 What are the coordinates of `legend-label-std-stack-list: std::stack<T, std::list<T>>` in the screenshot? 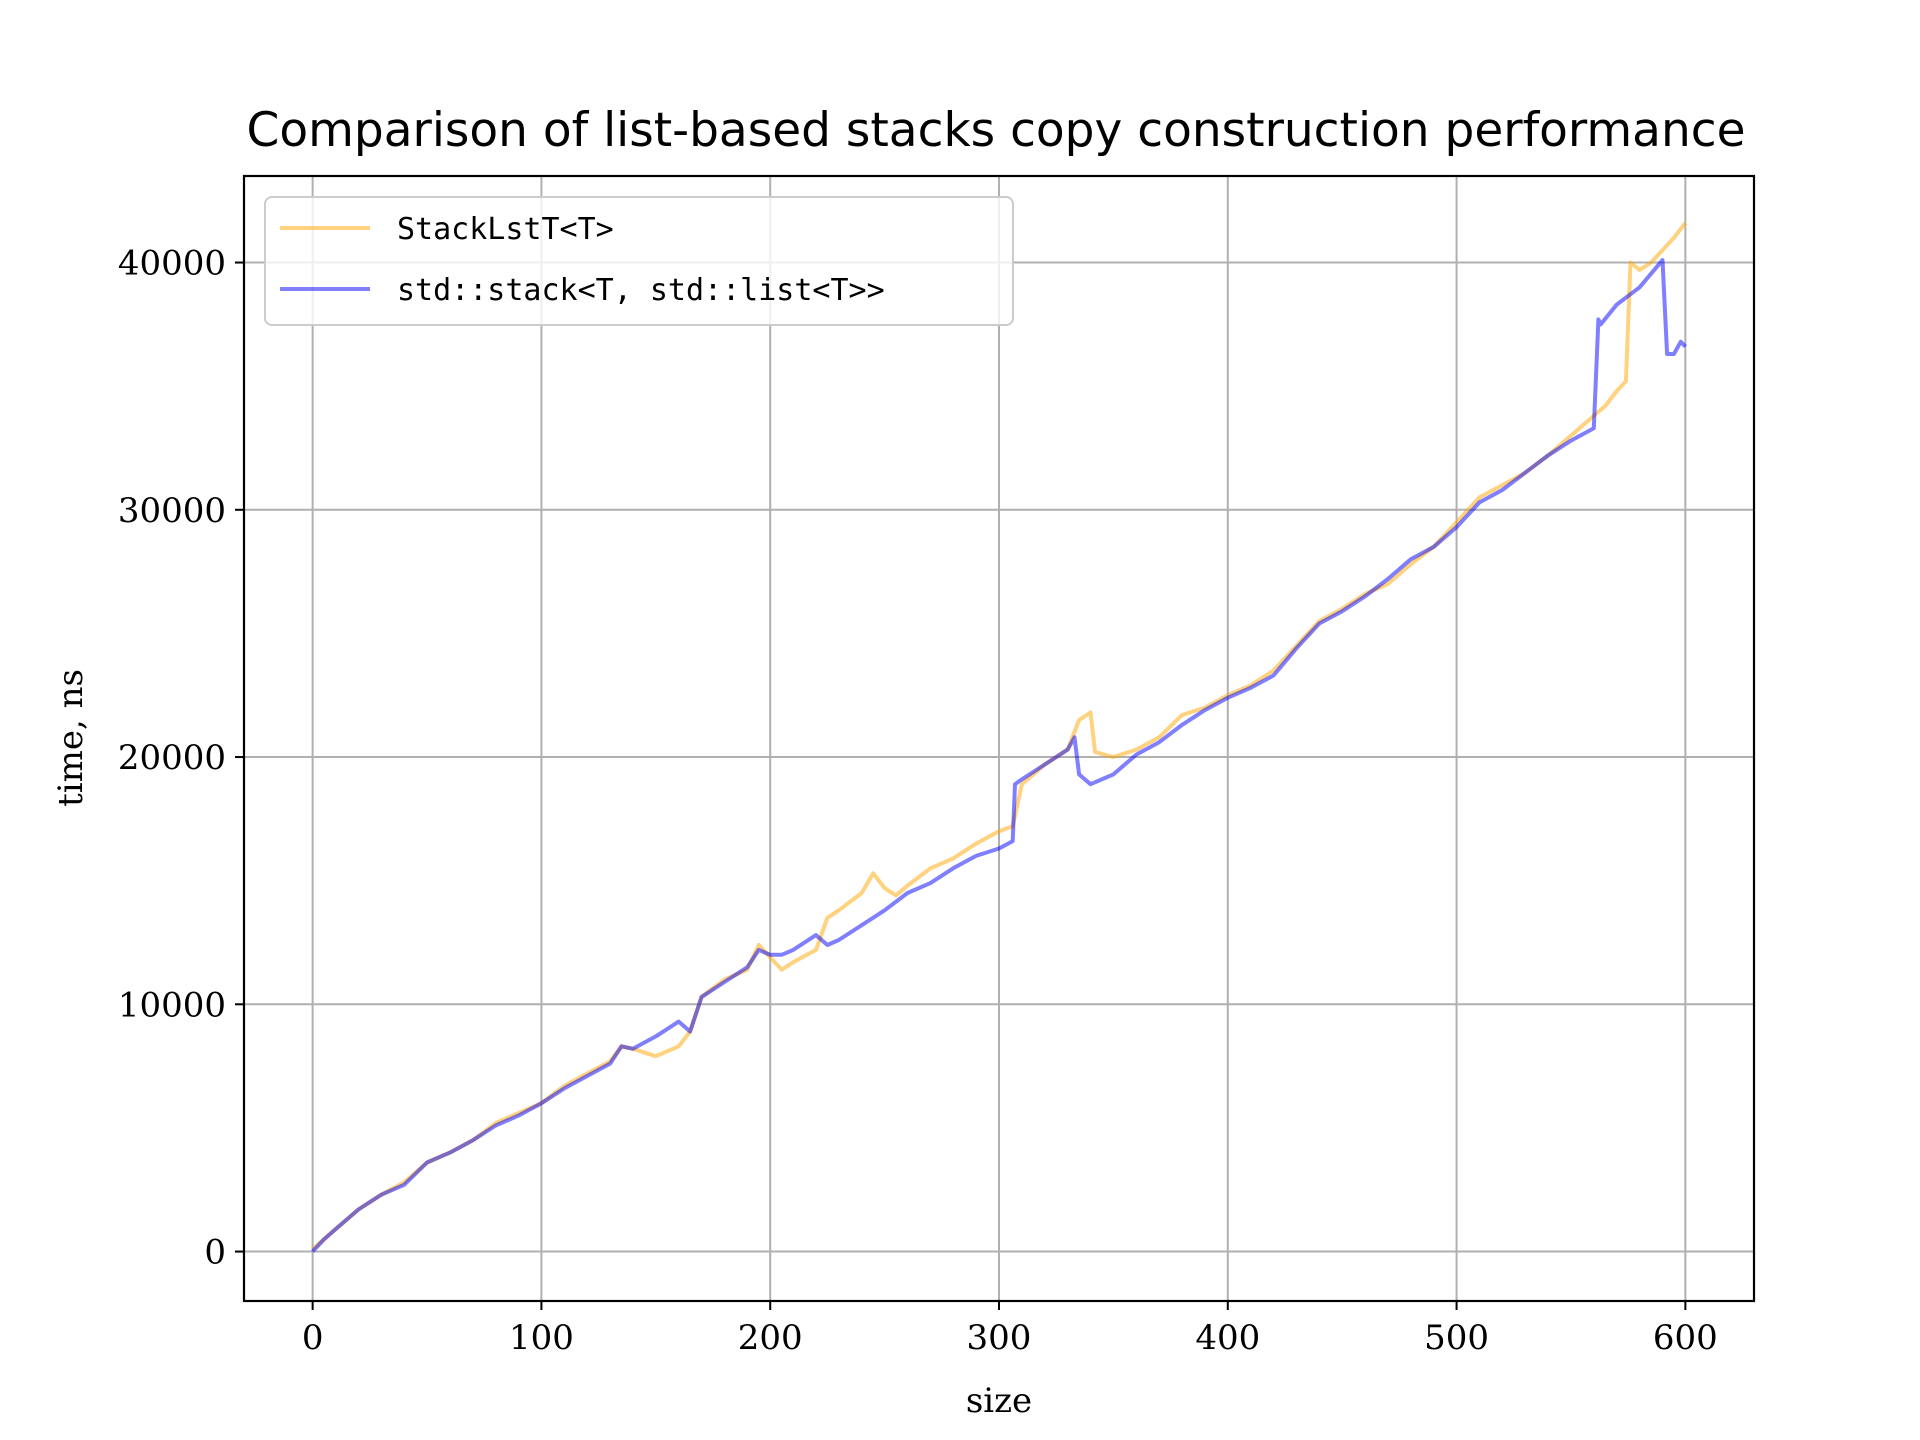 It's located at (641, 290).